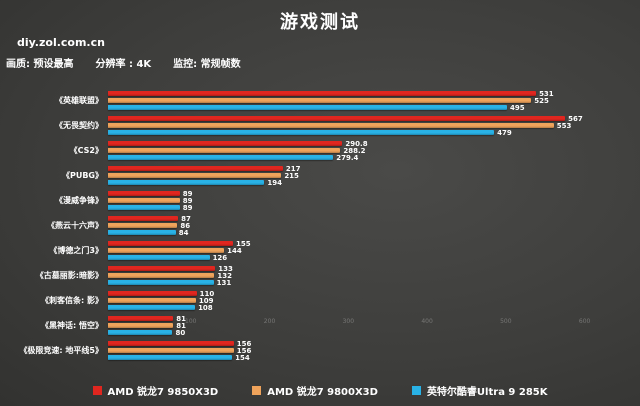 This screenshot has width=640, height=406. Describe the element at coordinates (541, 100) in the screenshot. I see `bar-value: 525` at that location.